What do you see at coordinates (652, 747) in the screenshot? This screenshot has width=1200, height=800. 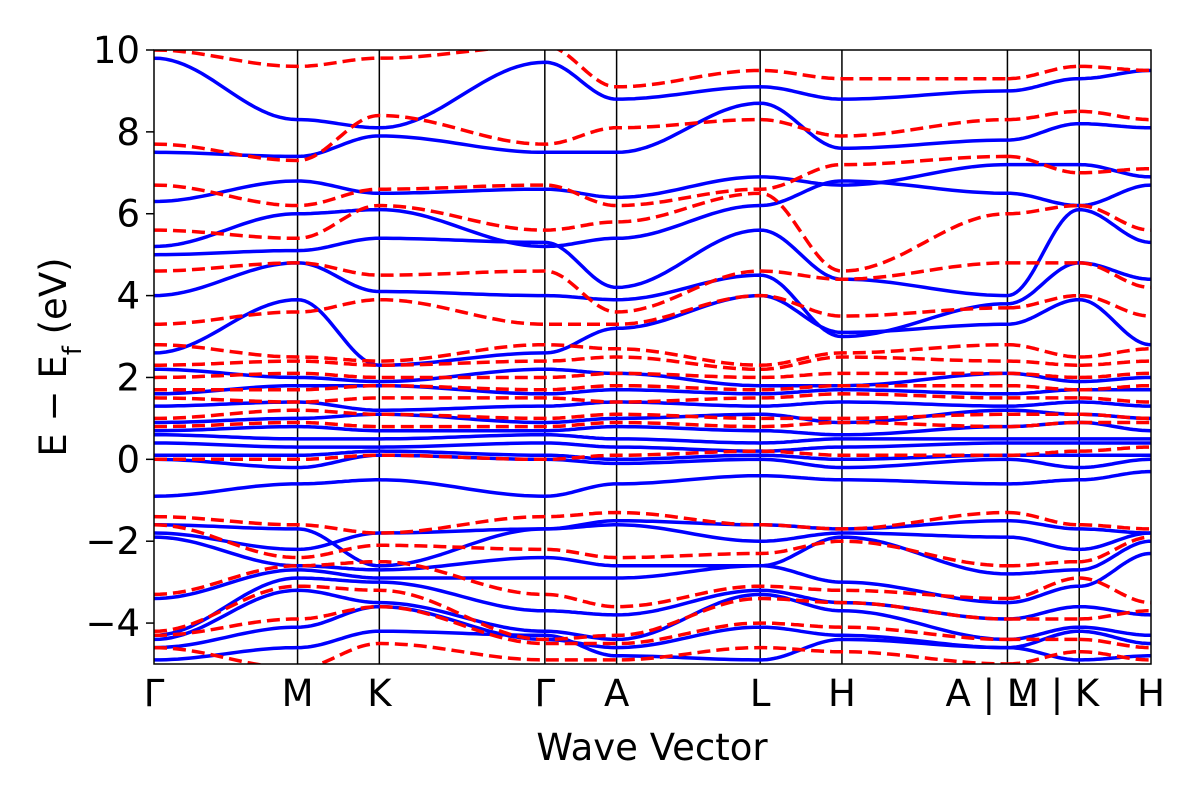 I see `x-axis-title: Wave Vector` at bounding box center [652, 747].